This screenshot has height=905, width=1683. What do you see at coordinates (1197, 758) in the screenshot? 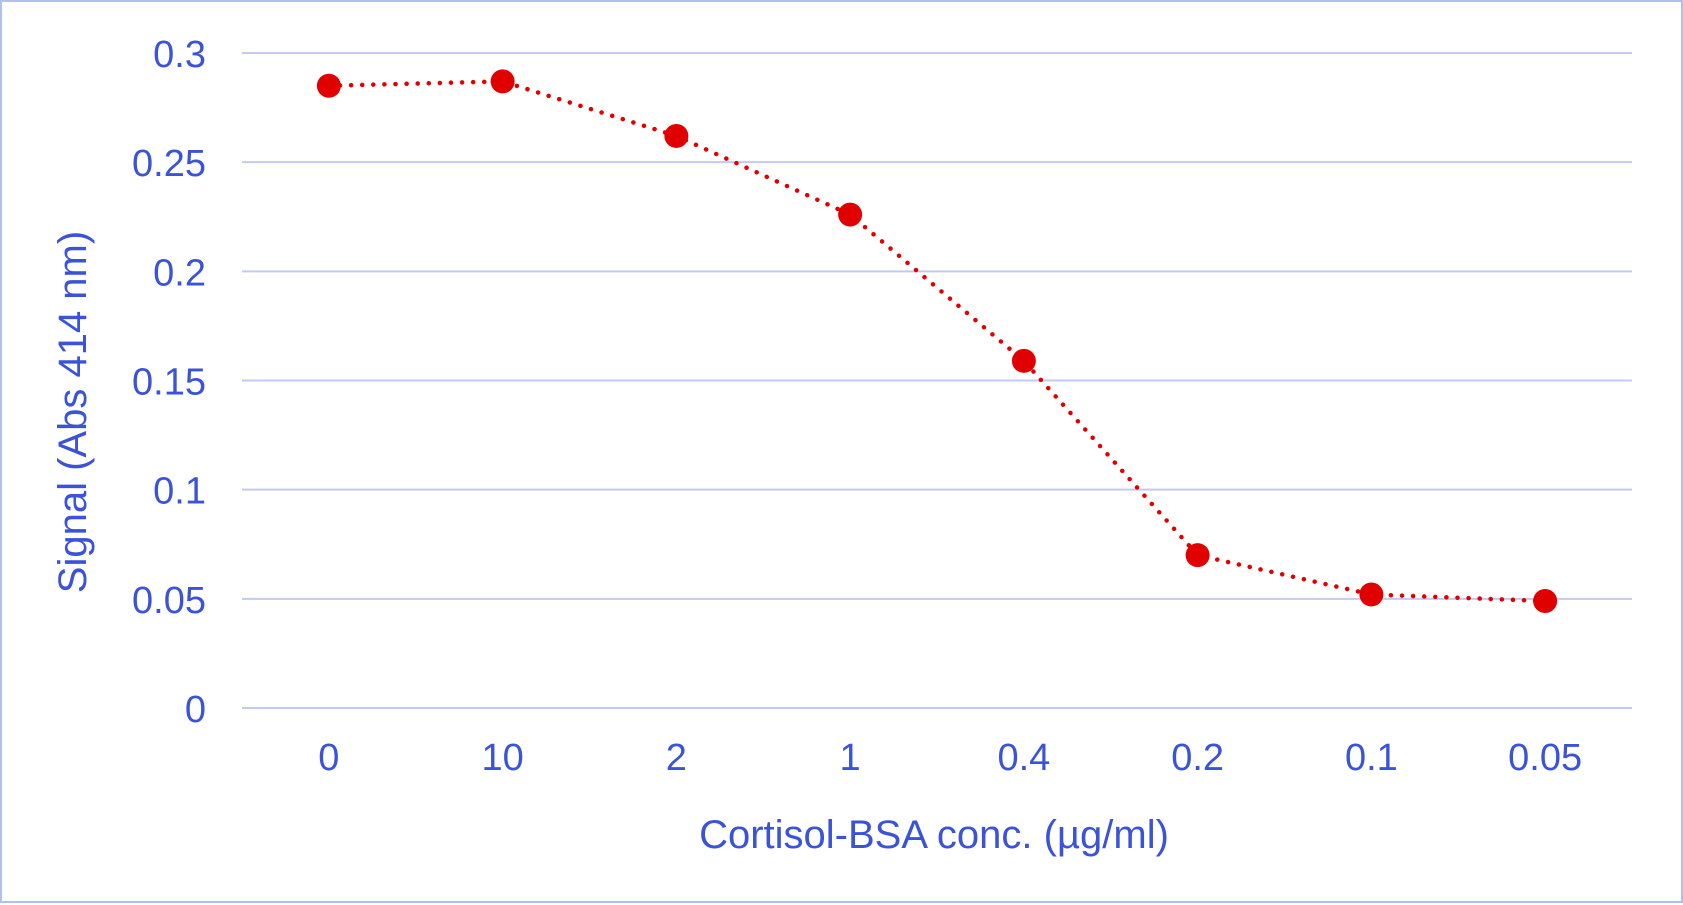
I see `x-tick-label: 0.2` at bounding box center [1197, 758].